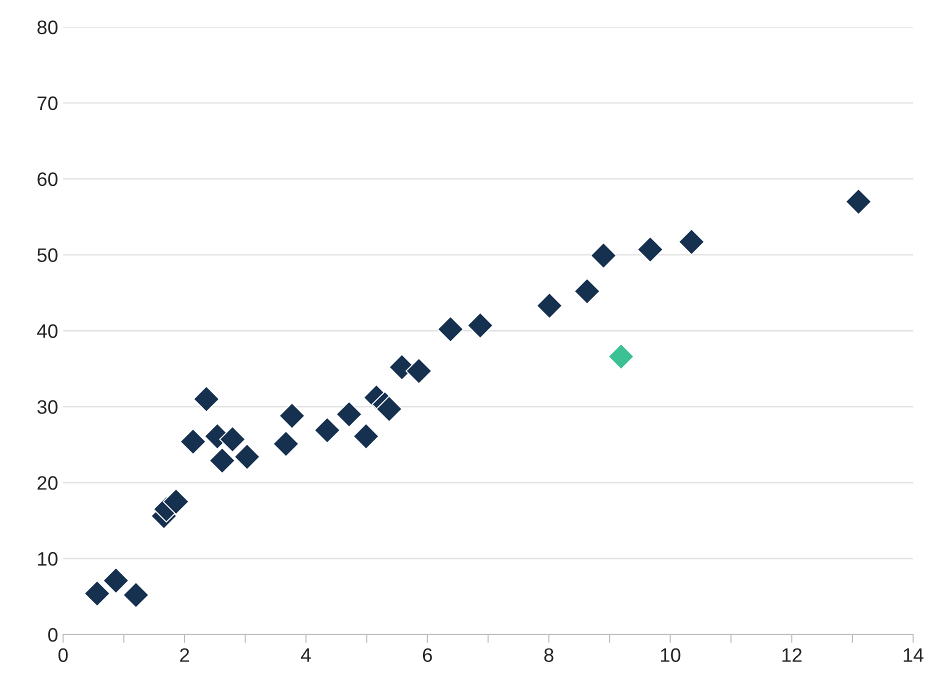 This screenshot has width=928, height=675. What do you see at coordinates (792, 655) in the screenshot?
I see `x-tick-label: 12` at bounding box center [792, 655].